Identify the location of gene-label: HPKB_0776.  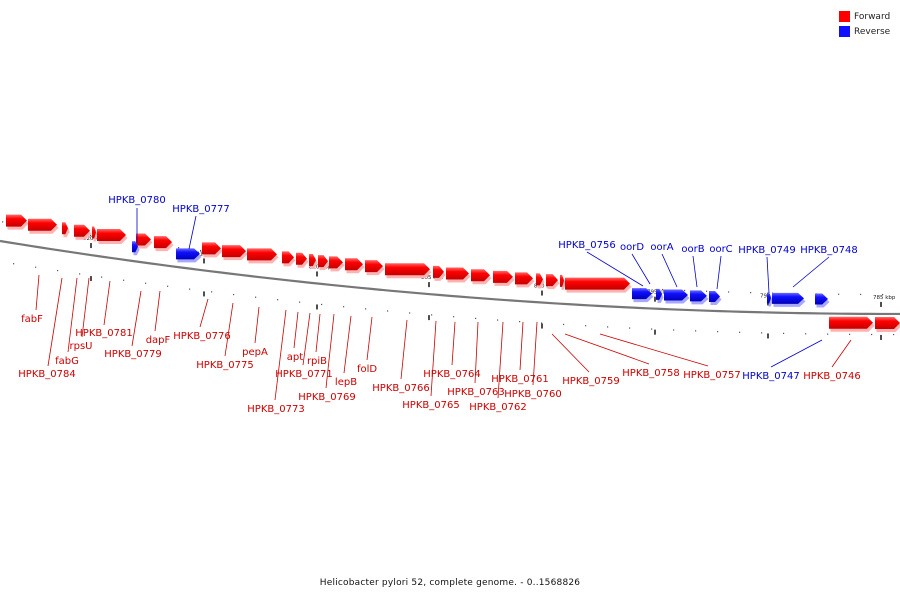
(201, 336).